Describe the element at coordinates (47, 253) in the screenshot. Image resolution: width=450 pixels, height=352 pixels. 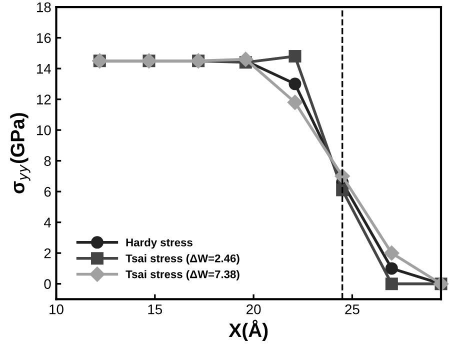
I see `y-tick-label: 2` at that location.